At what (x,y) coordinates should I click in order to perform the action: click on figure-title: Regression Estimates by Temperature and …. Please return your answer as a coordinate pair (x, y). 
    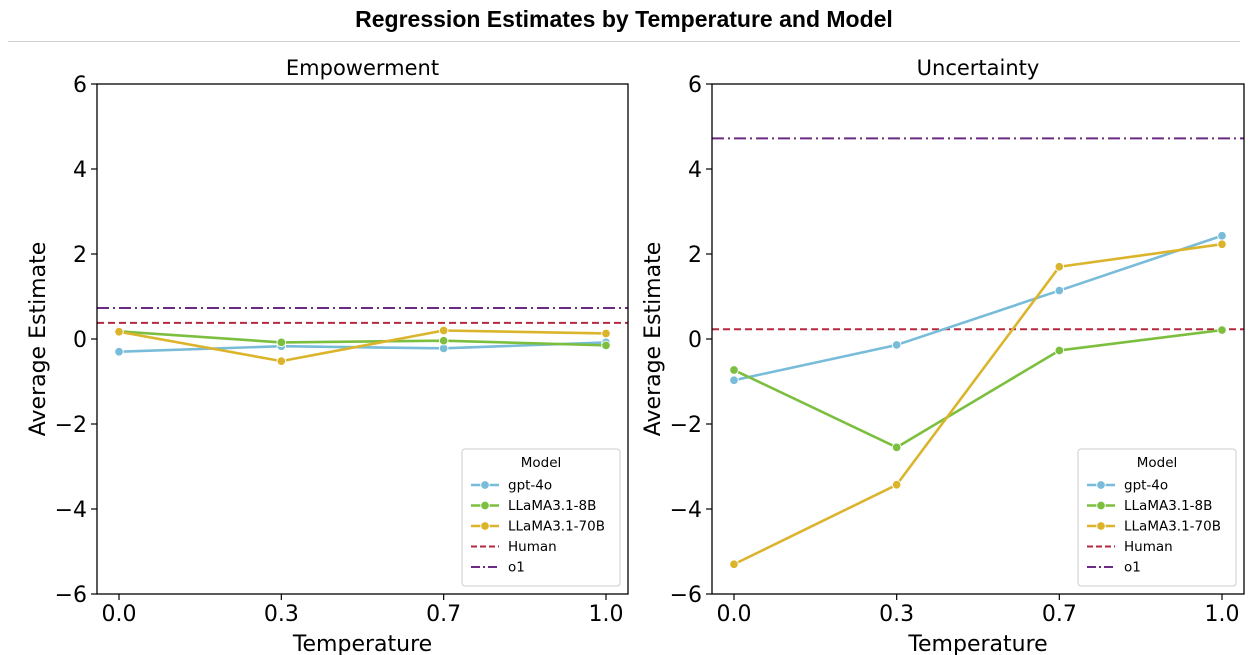
    Looking at the image, I should click on (624, 19).